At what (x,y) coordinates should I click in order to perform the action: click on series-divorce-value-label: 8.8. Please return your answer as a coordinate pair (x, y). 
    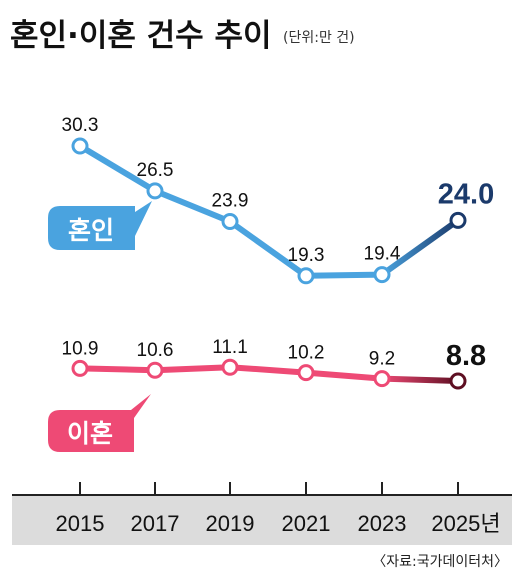
    Looking at the image, I should click on (466, 356).